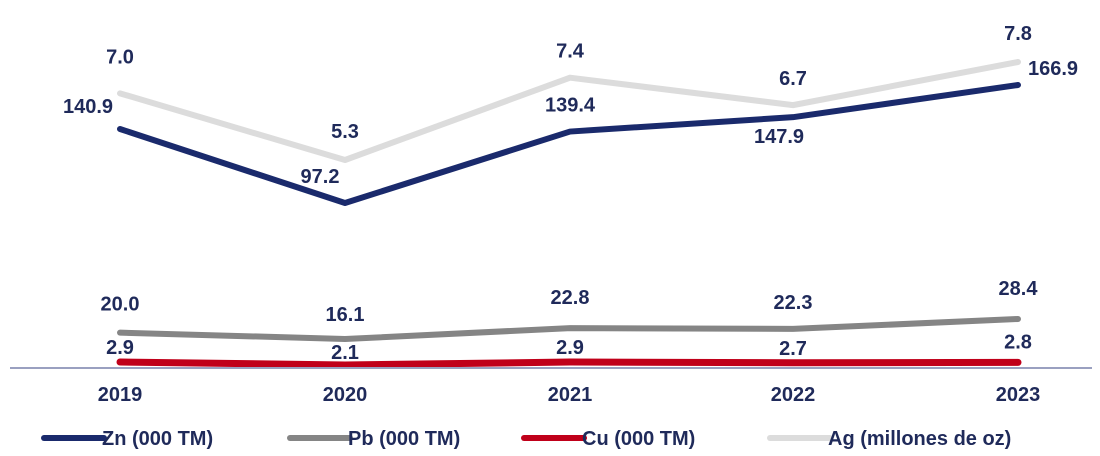 Image resolution: width=1100 pixels, height=456 pixels. Describe the element at coordinates (570, 298) in the screenshot. I see `data-label-pb: 22.8` at that location.